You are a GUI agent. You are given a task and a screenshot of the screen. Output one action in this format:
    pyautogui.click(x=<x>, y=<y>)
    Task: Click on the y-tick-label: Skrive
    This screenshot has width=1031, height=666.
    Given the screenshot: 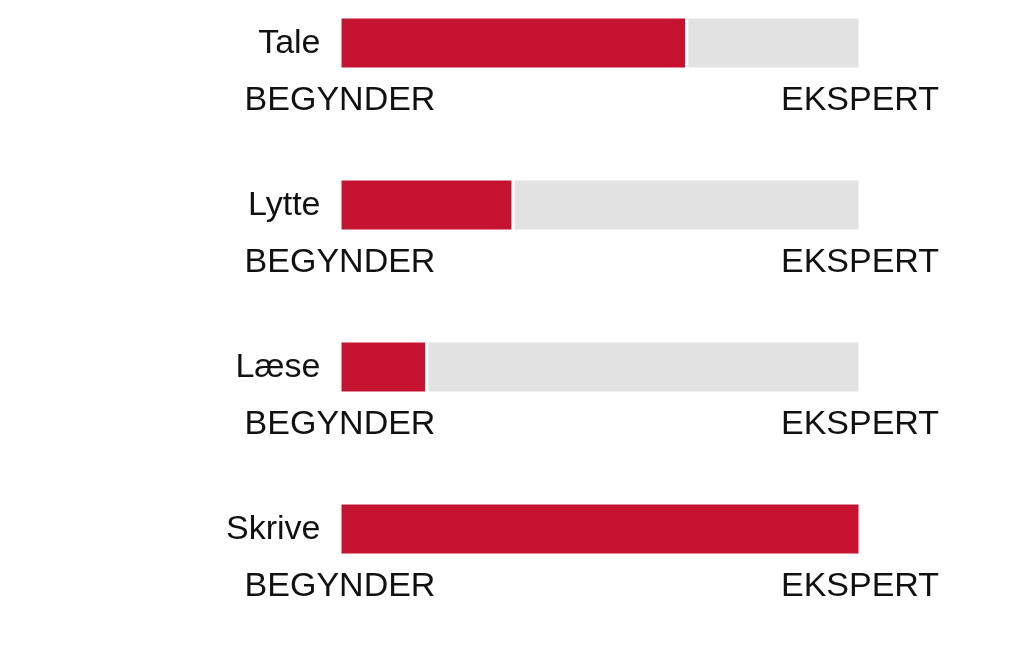 What is the action you would take?
    pyautogui.click(x=273, y=527)
    